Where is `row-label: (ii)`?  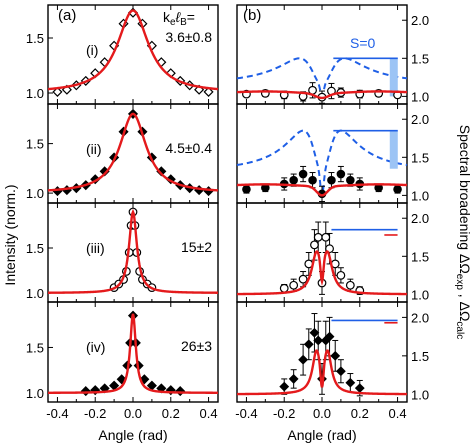
row-label: (ii) is located at coordinates (94, 149).